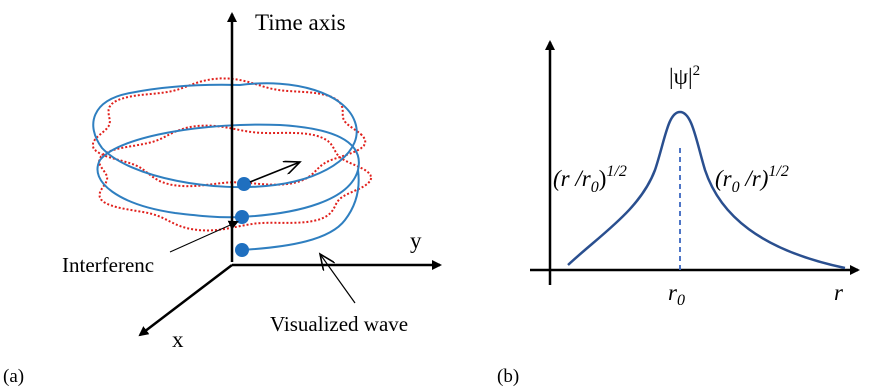 This screenshot has width=874, height=390. I want to click on panel-a-label: (a), so click(13, 376).